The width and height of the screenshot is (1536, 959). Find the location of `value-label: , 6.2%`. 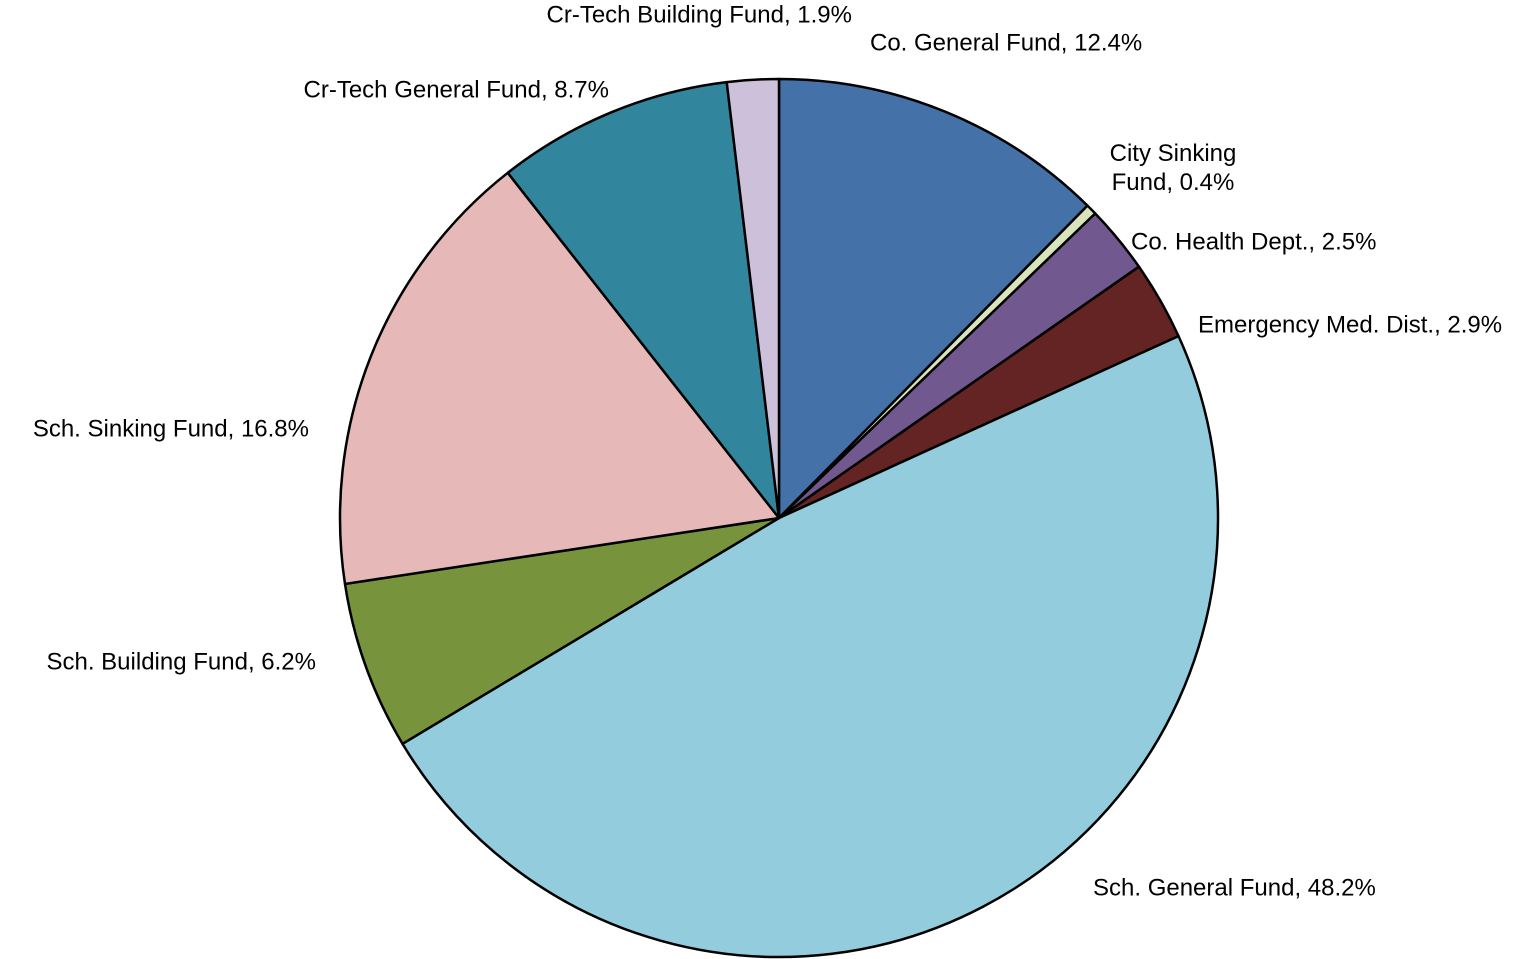

value-label: , 6.2% is located at coordinates (281, 662).